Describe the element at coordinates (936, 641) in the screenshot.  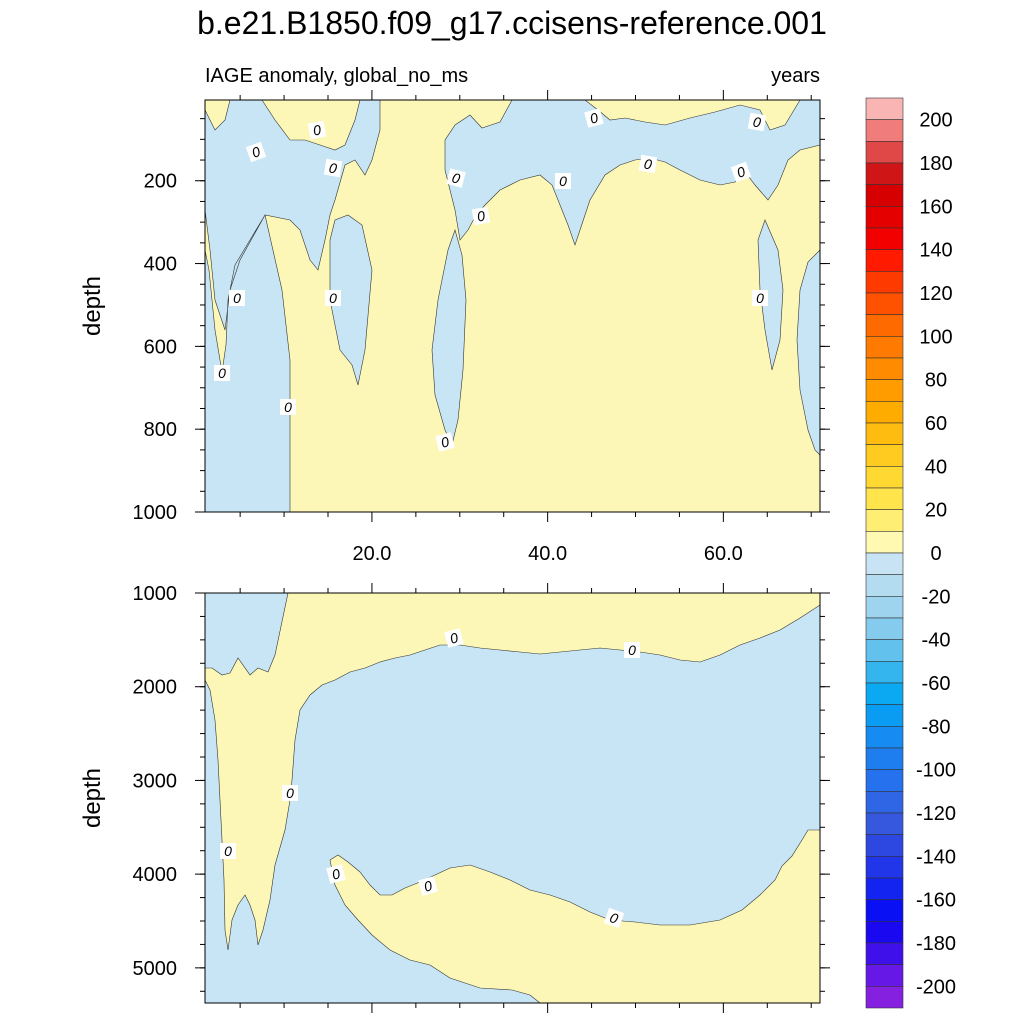
I see `colorbar-label: -40` at that location.